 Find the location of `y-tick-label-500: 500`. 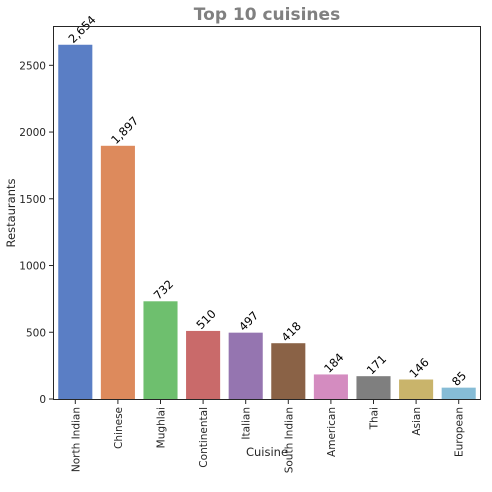

y-tick-label-500: 500 is located at coordinates (36, 333).